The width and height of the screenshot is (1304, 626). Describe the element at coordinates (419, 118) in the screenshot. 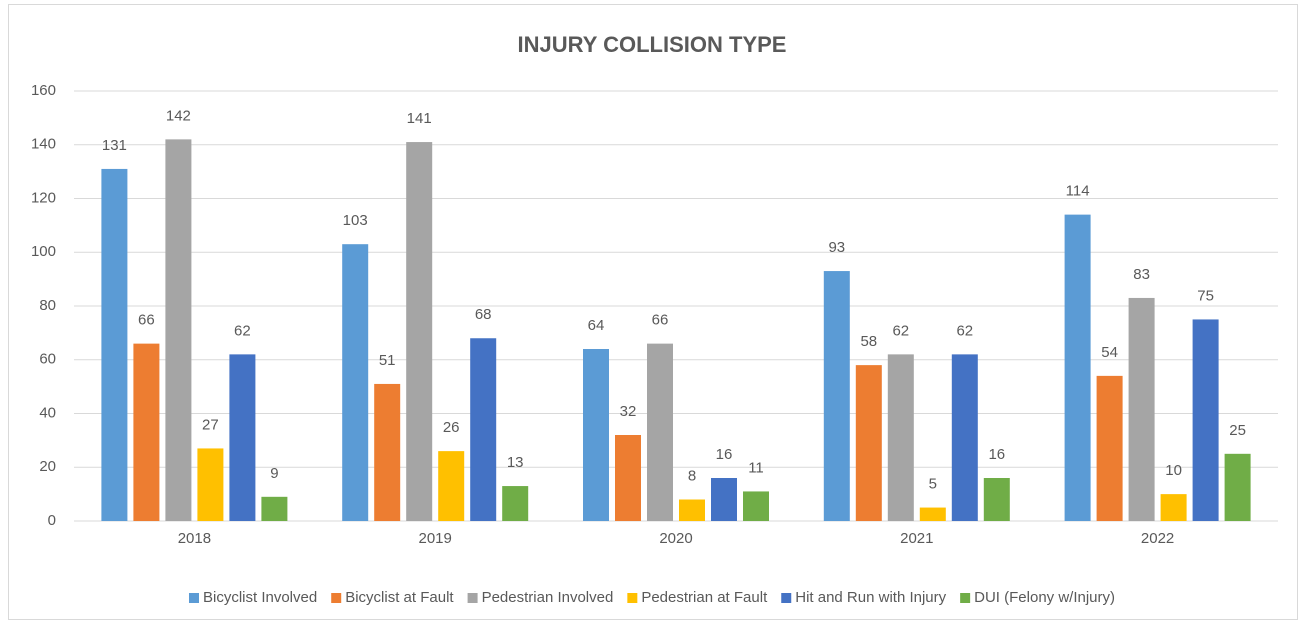

I see `data-label: 141` at that location.